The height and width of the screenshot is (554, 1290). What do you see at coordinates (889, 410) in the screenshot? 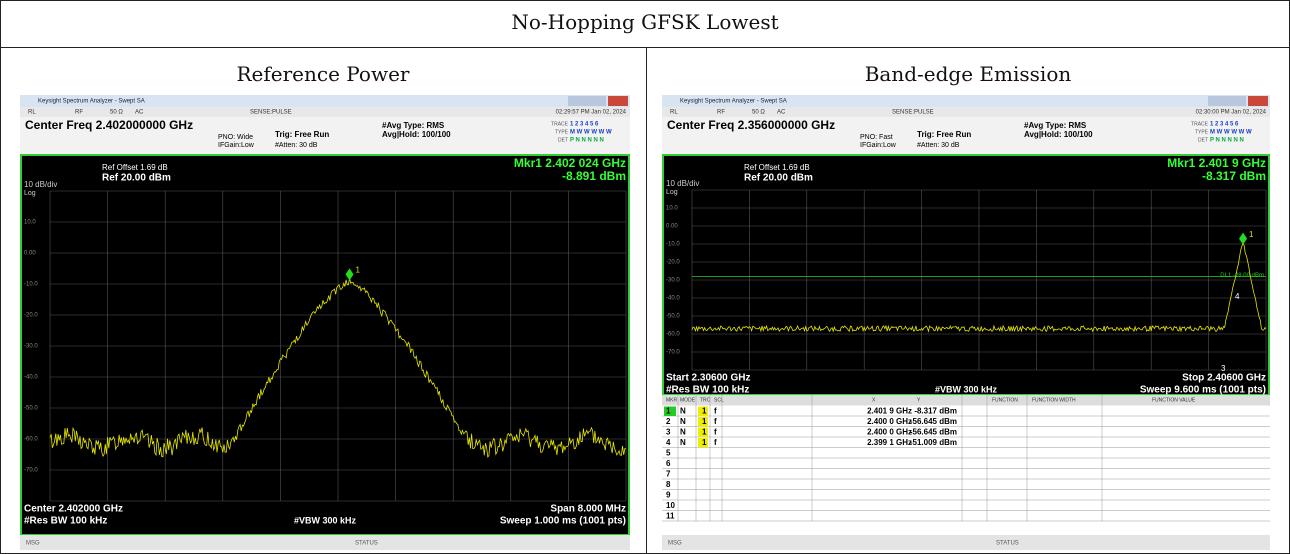
I see `table-cell: 2.401 9 GHz` at bounding box center [889, 410].